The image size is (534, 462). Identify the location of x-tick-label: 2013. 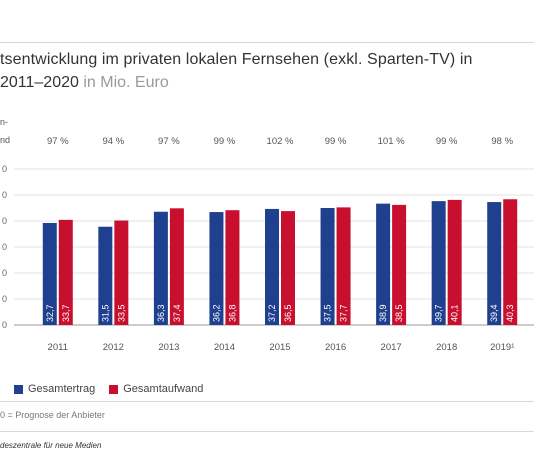
(168, 347).